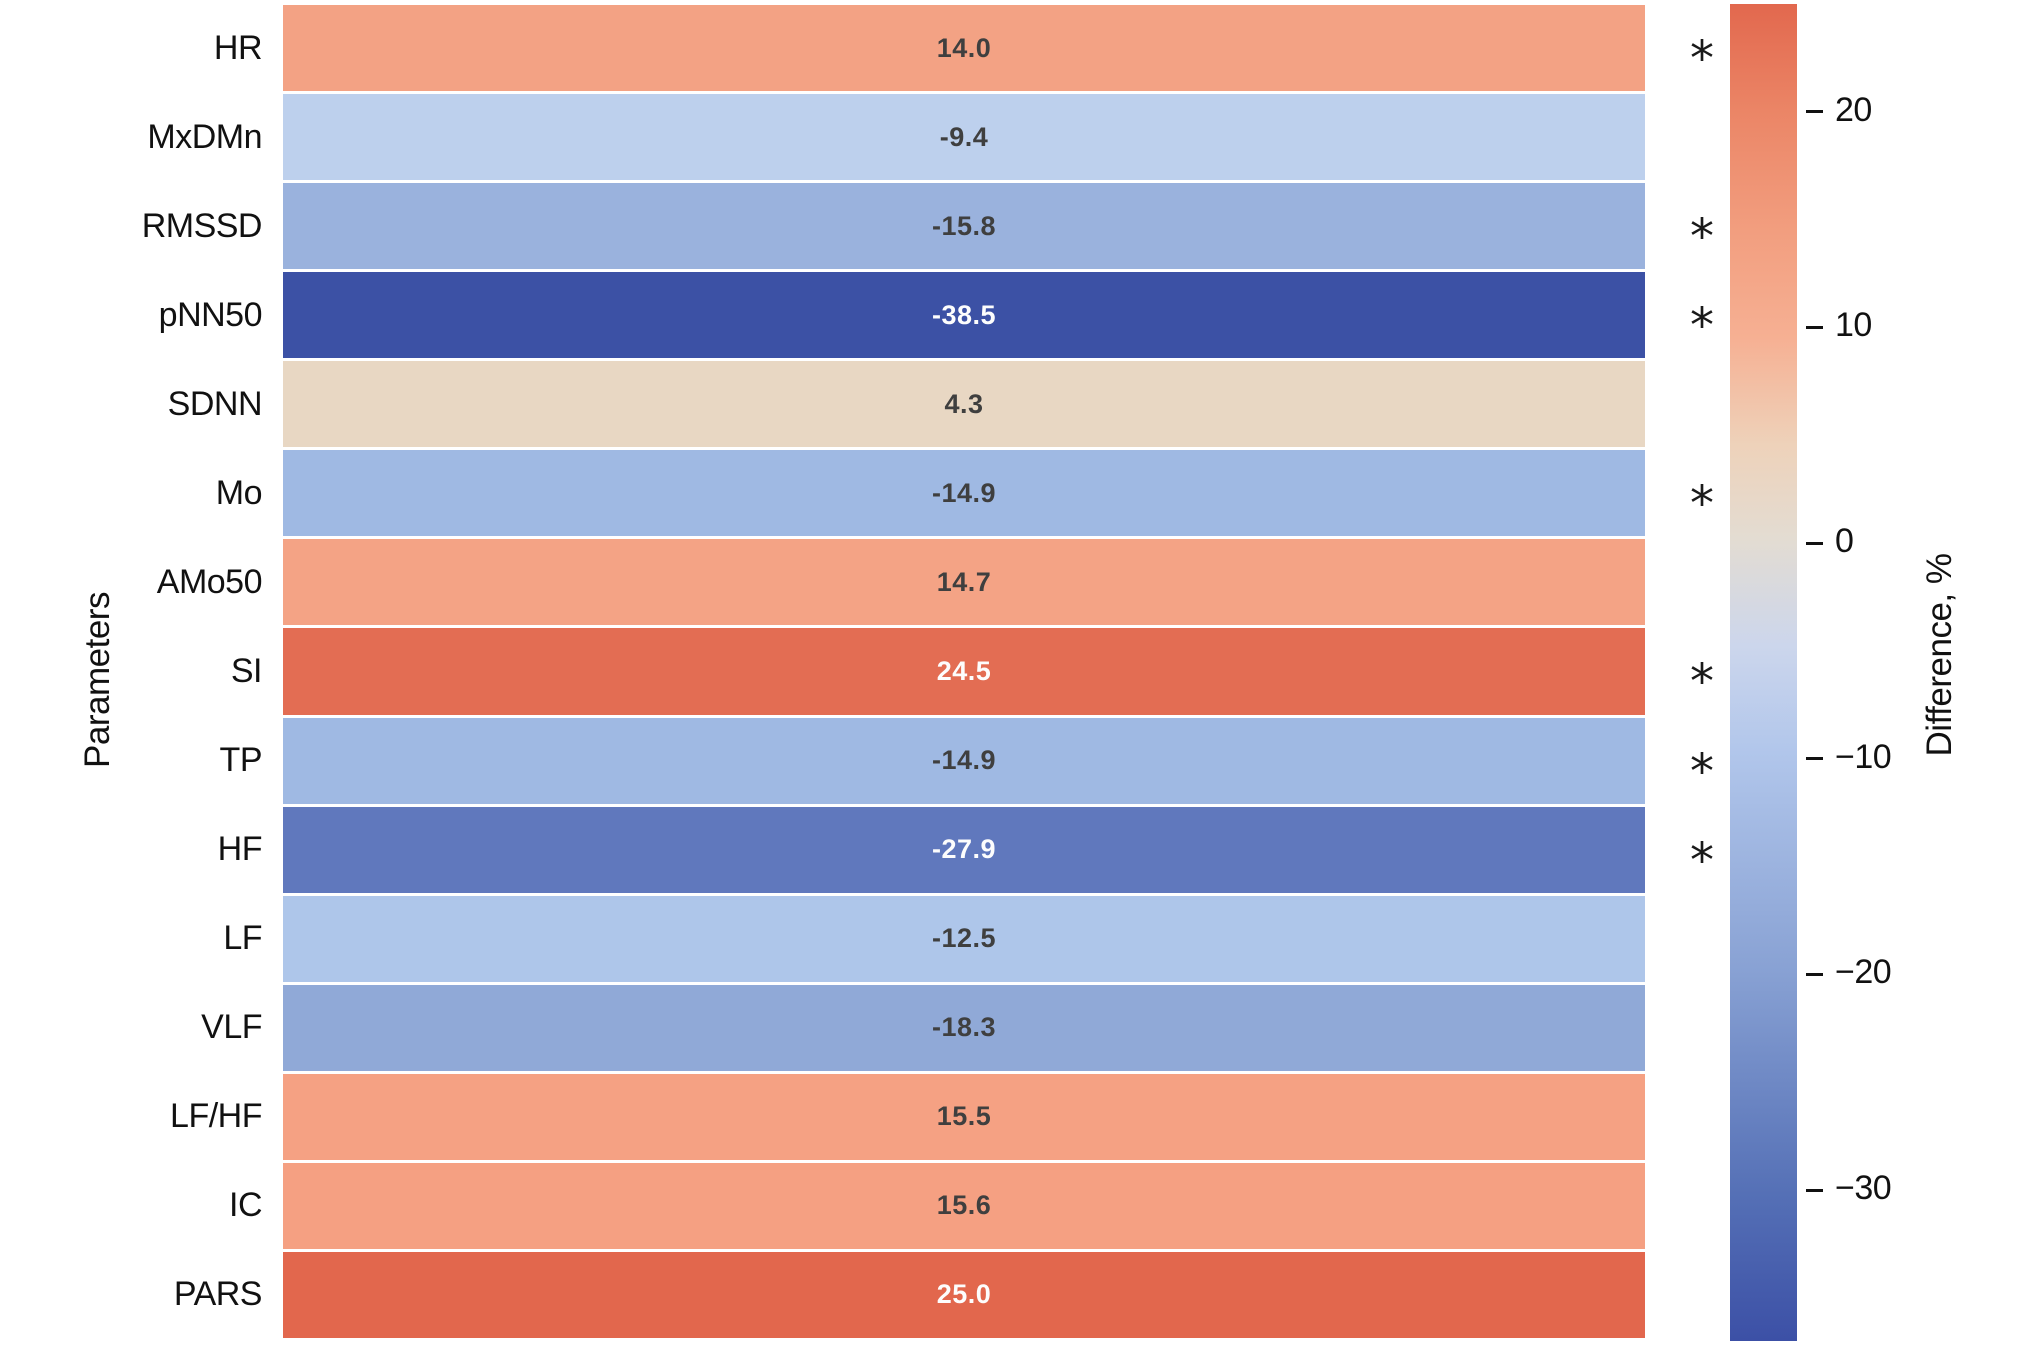 This screenshot has height=1369, width=2020. I want to click on row-label: HF, so click(240, 849).